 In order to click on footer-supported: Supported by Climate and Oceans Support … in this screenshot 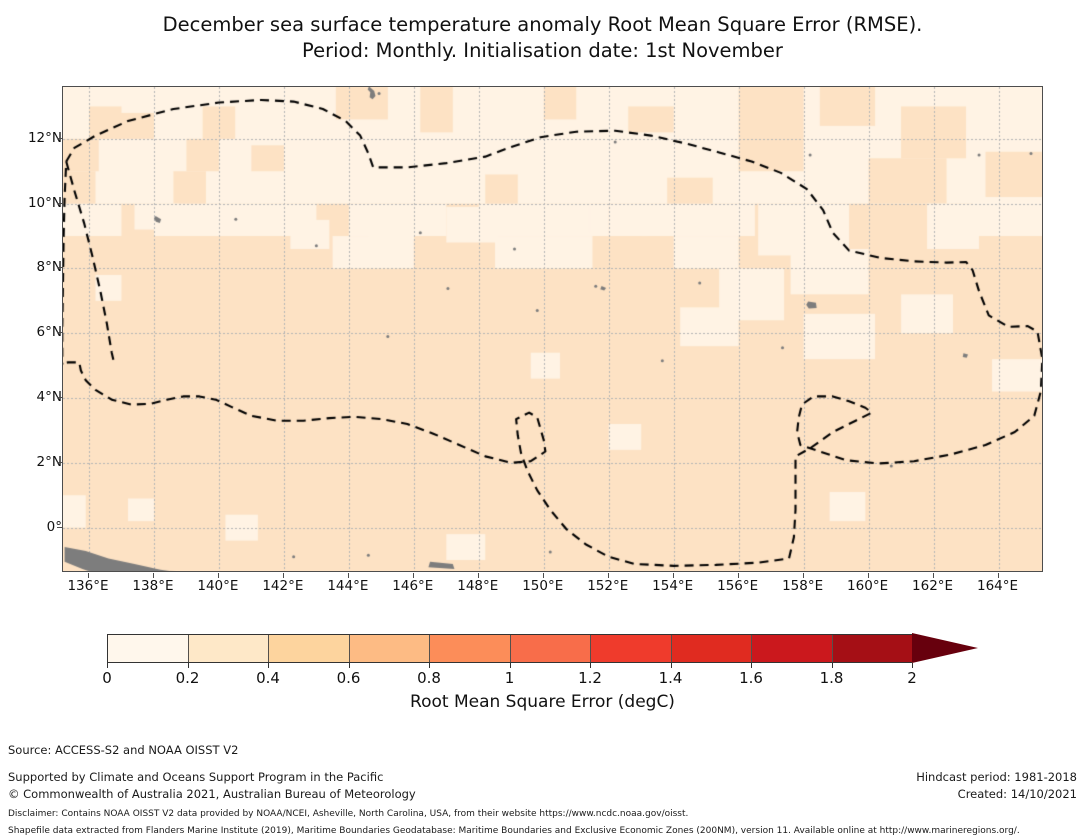, I will do `click(196, 777)`.